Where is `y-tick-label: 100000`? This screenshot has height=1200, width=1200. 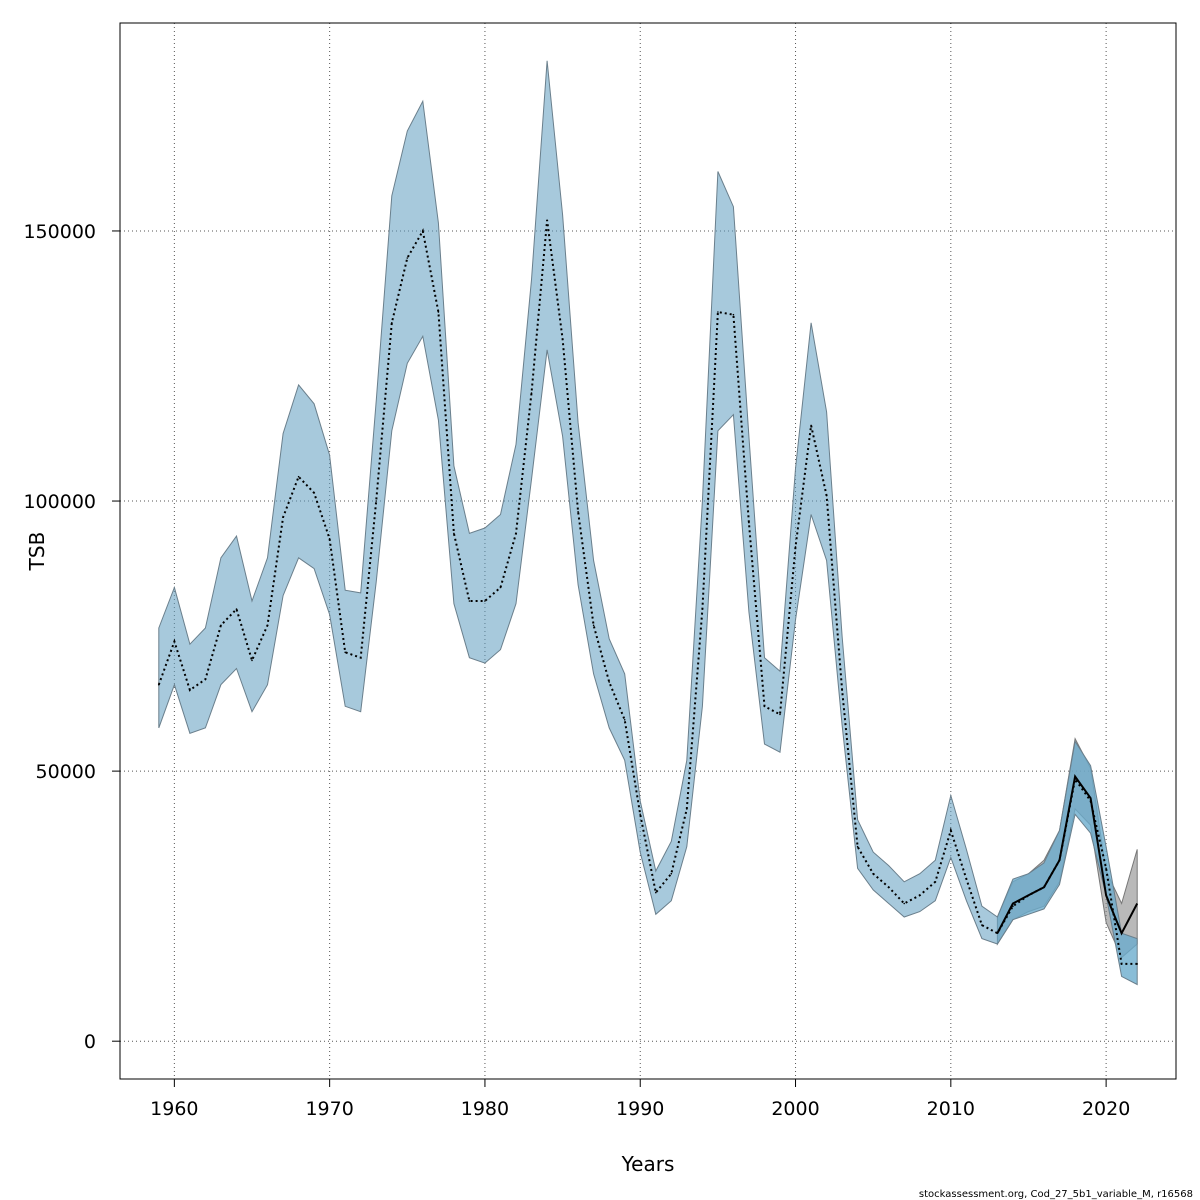 y-tick-label: 100000 is located at coordinates (59, 502).